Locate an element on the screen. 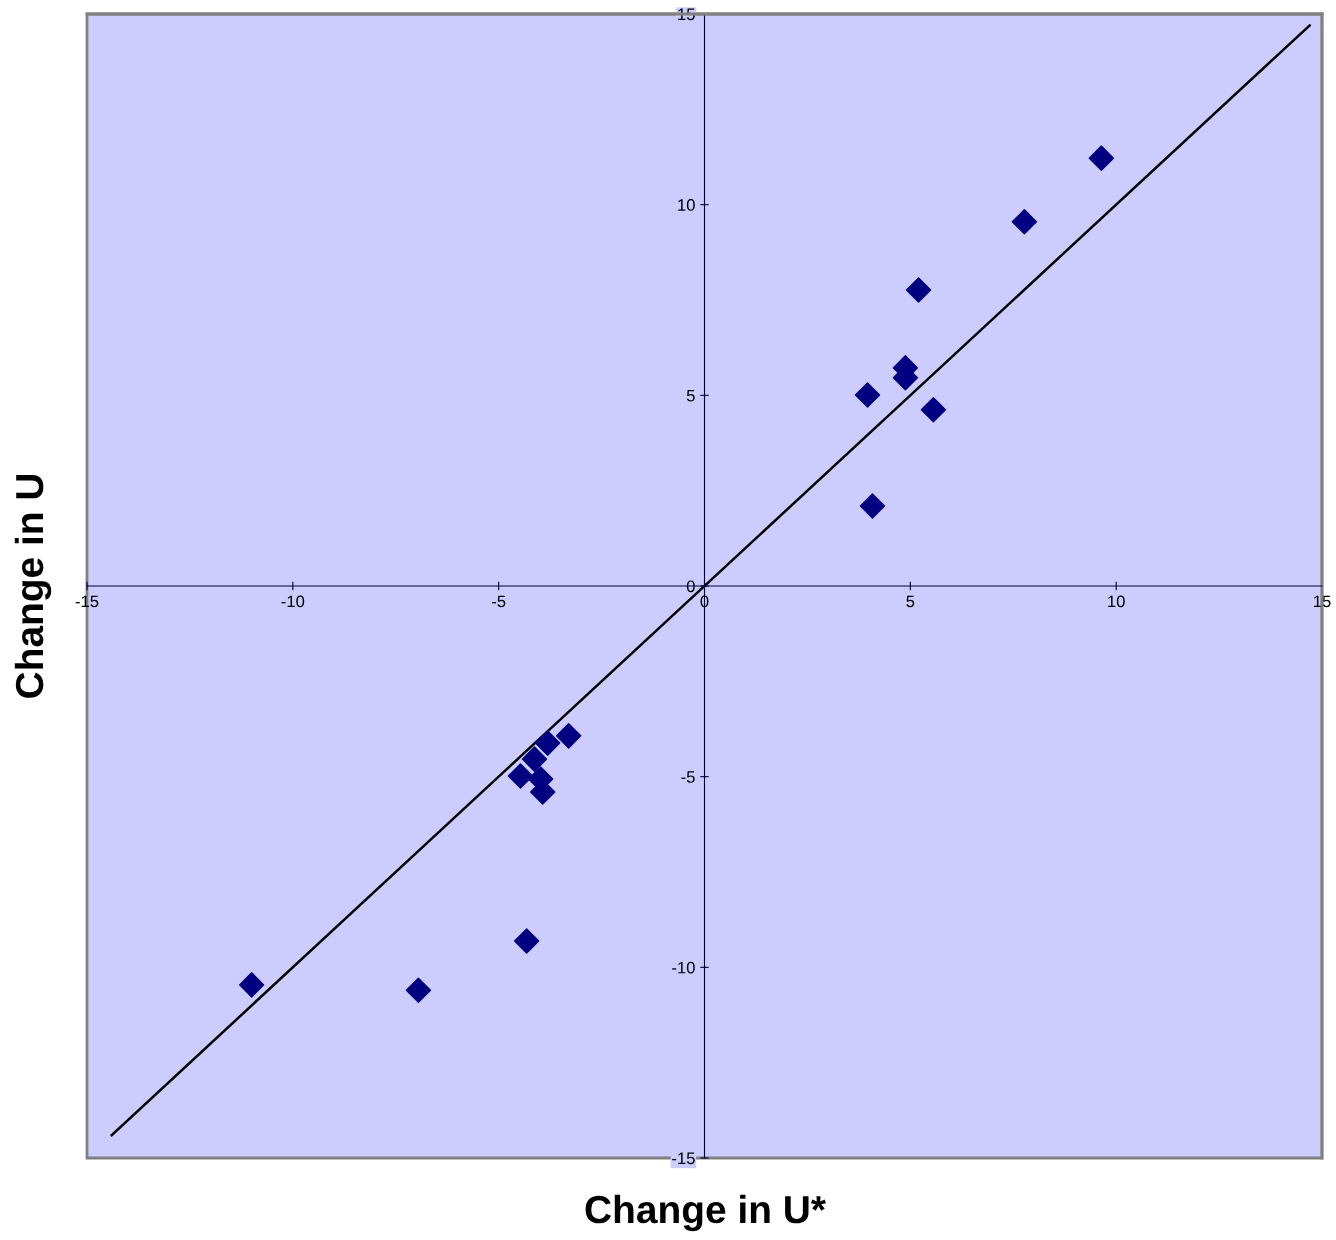  x-tick-label: 15 is located at coordinates (1322, 601).